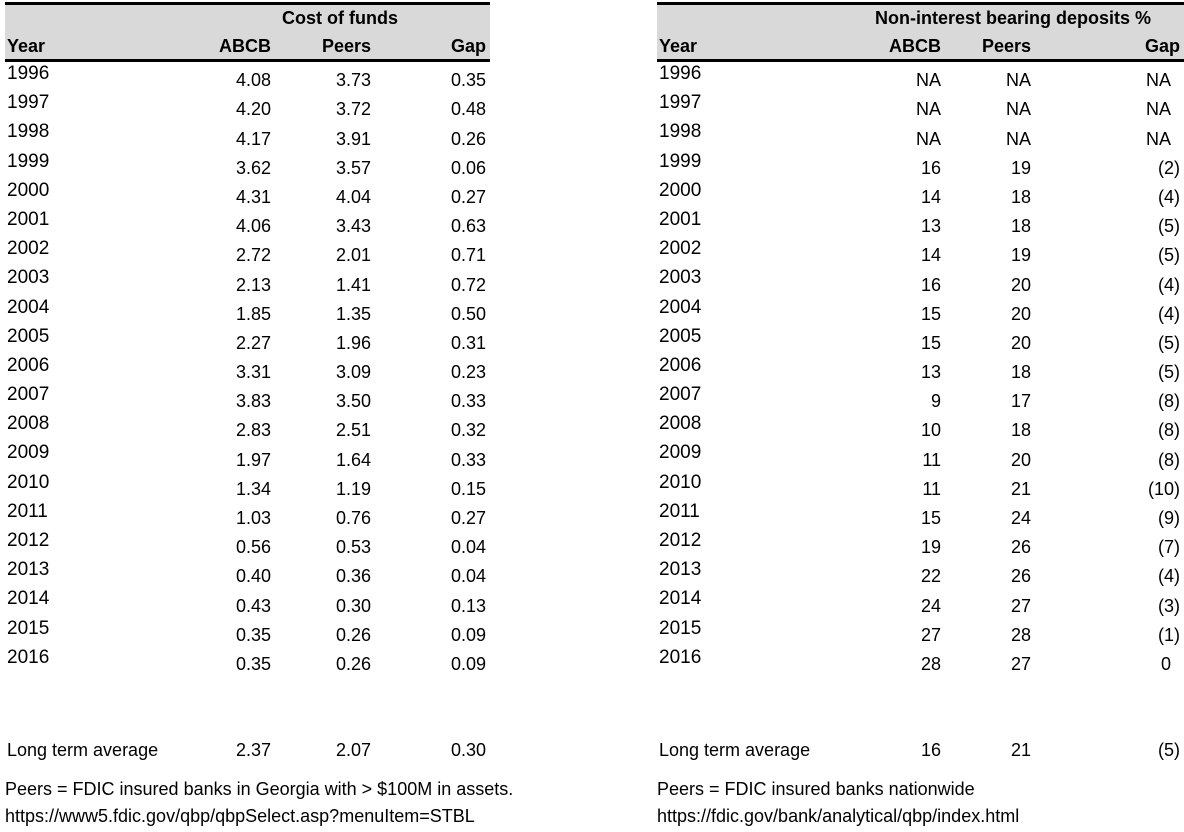 The height and width of the screenshot is (832, 1184). Describe the element at coordinates (253, 430) in the screenshot. I see `abcb-cell: 2.83` at that location.